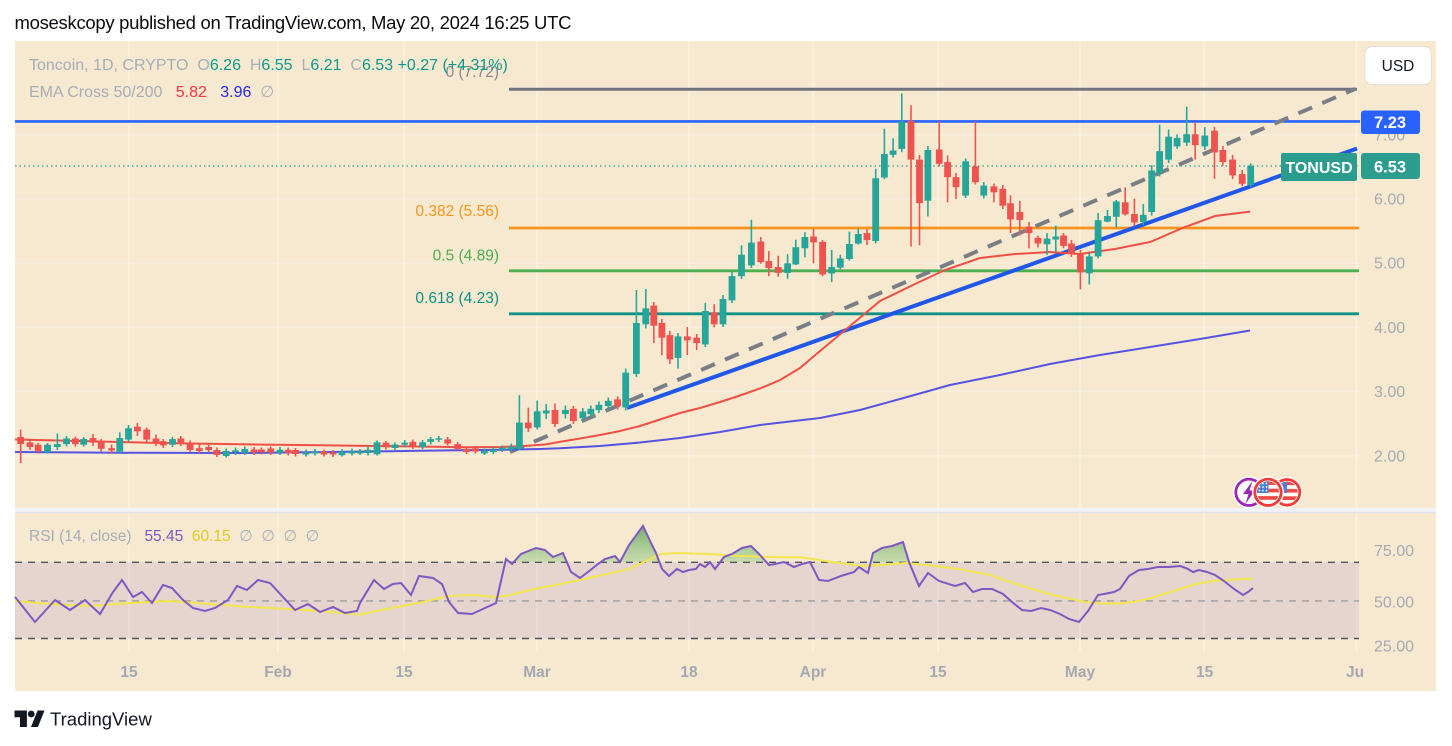 The height and width of the screenshot is (746, 1452). Describe the element at coordinates (1398, 66) in the screenshot. I see `svg-text: USD` at that location.